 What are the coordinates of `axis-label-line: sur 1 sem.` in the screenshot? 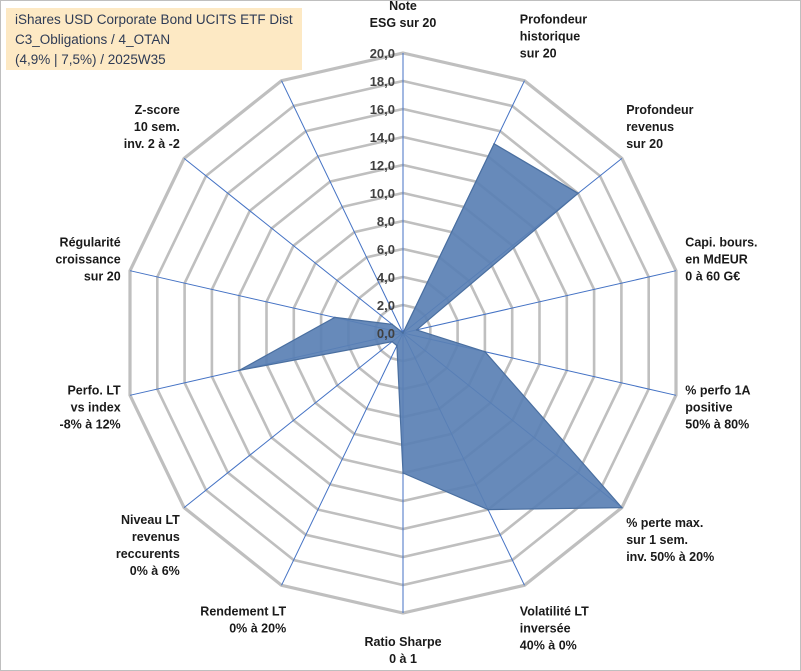 It's located at (657, 540).